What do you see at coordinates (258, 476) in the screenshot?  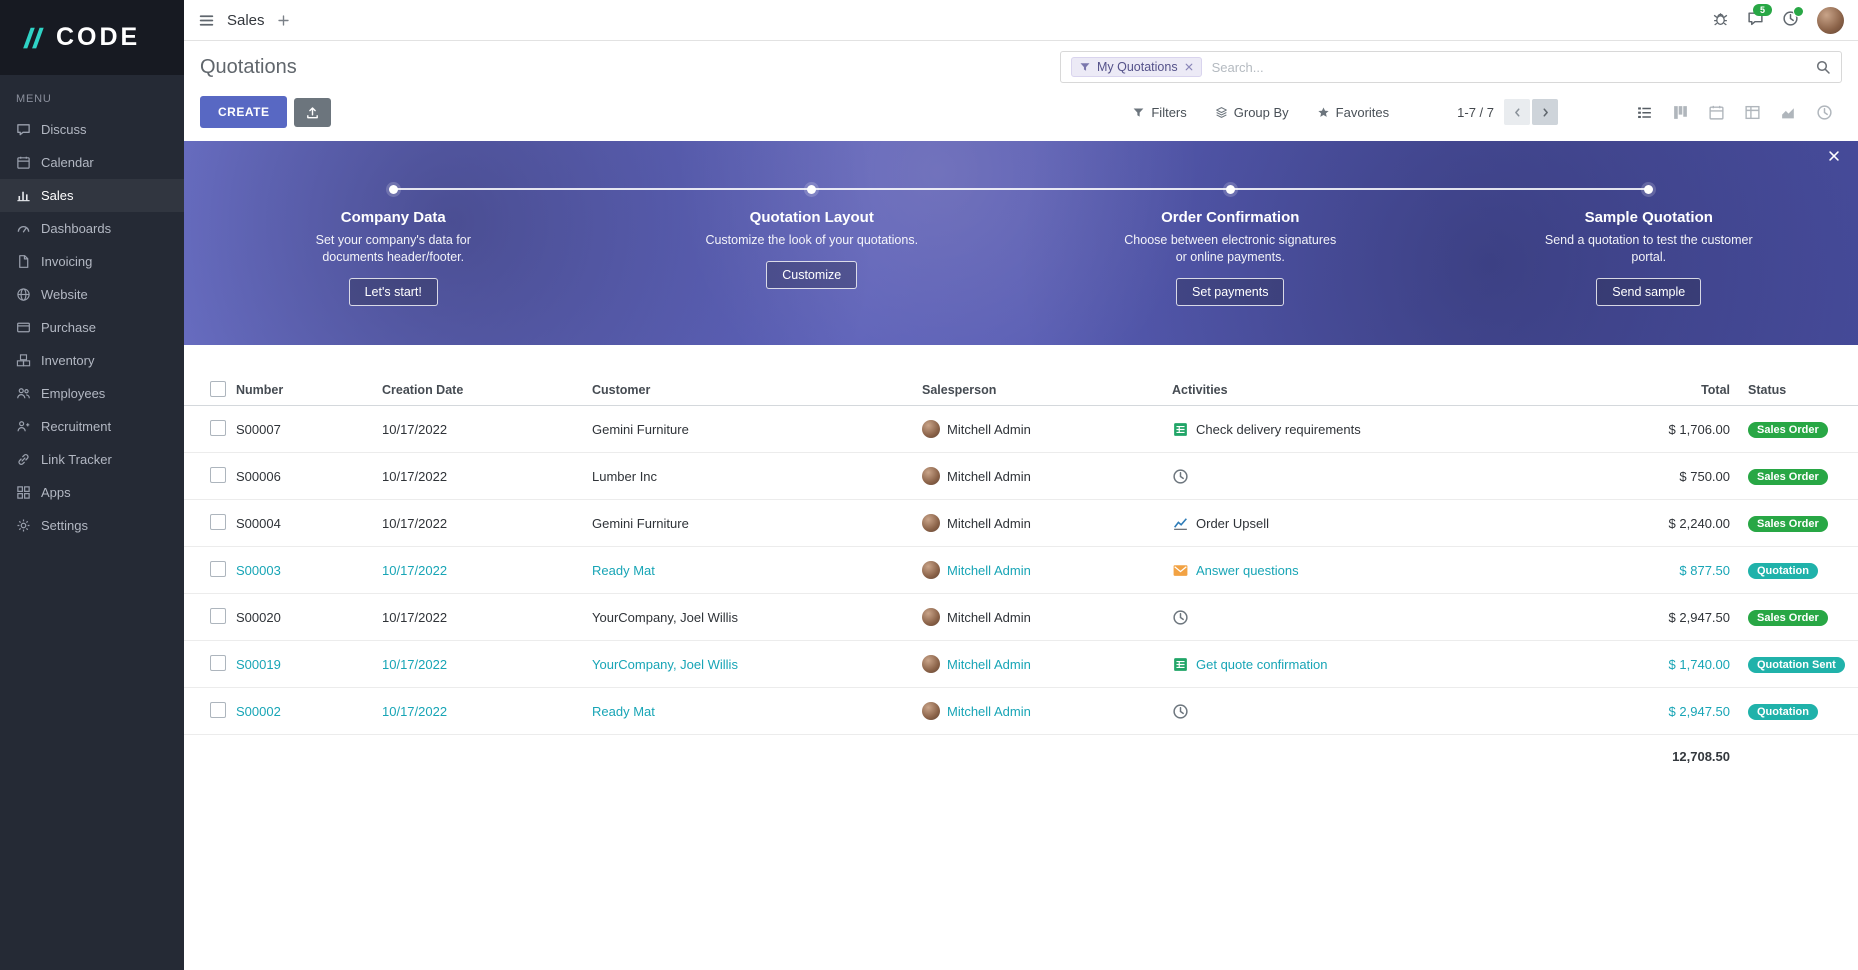 I see `quotation-number: S00006` at bounding box center [258, 476].